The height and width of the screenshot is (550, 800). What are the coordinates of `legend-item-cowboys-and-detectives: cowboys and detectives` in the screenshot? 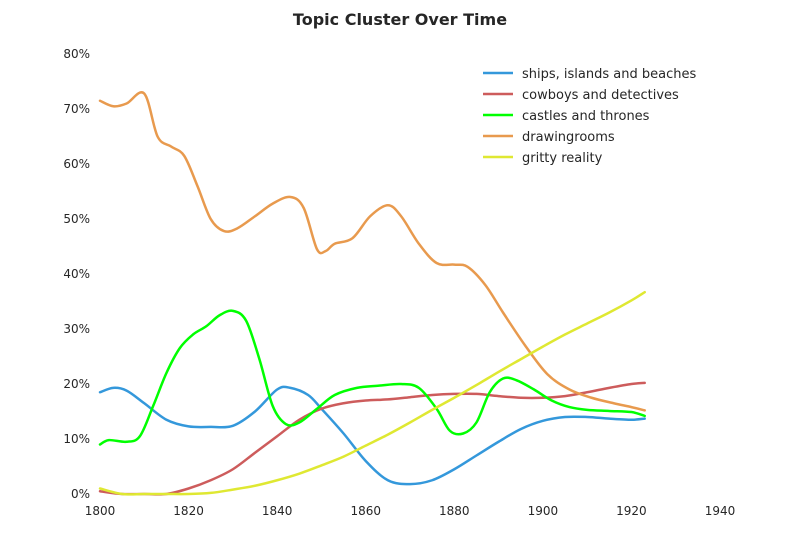 It's located at (581, 95).